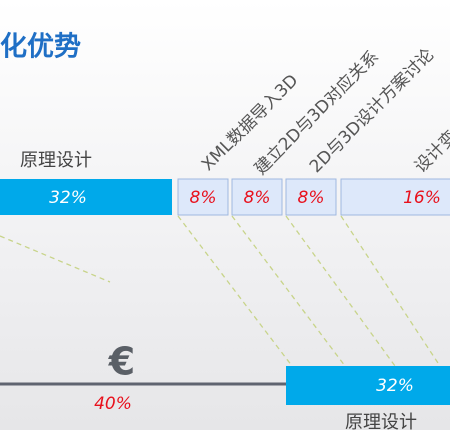  What do you see at coordinates (113, 404) in the screenshot?
I see `value-label: 40%` at bounding box center [113, 404].